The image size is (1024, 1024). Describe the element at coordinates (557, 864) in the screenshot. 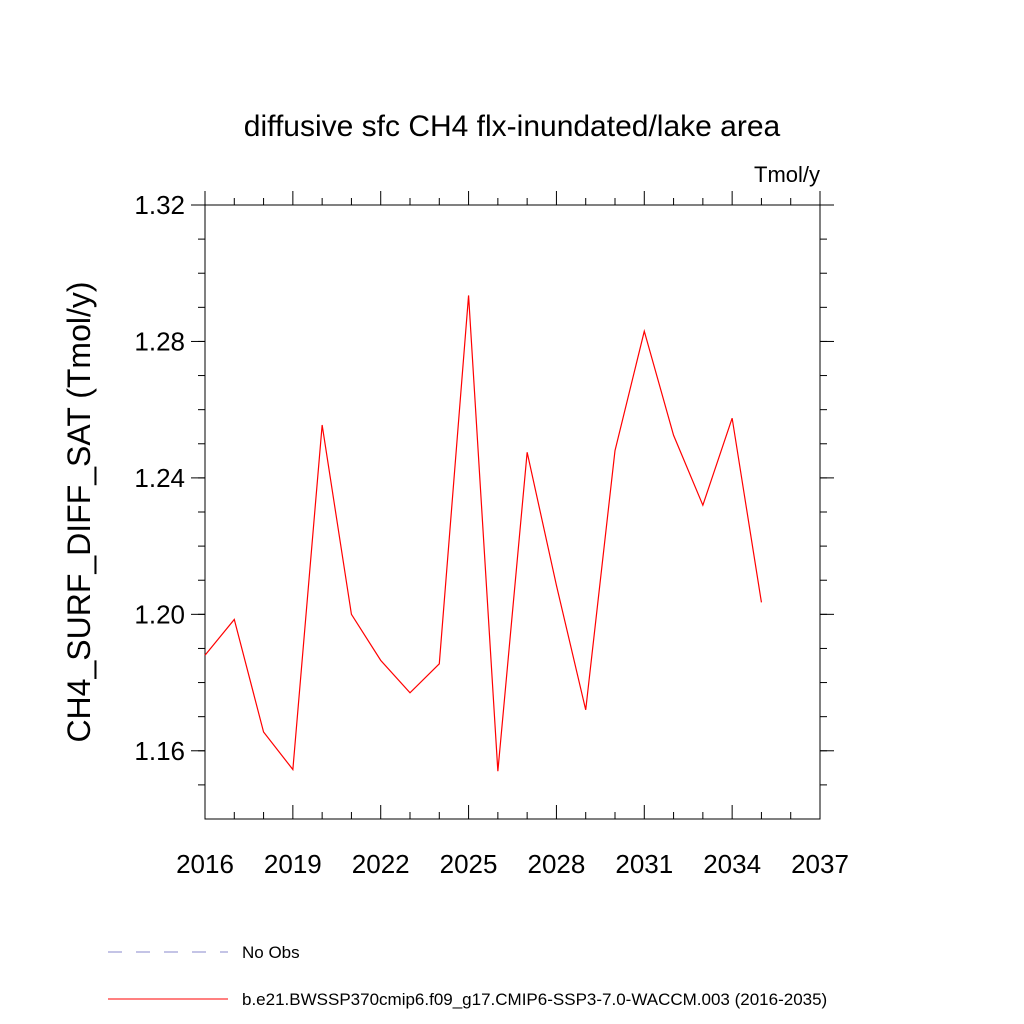

I see `x-tick-label: 2028` at that location.